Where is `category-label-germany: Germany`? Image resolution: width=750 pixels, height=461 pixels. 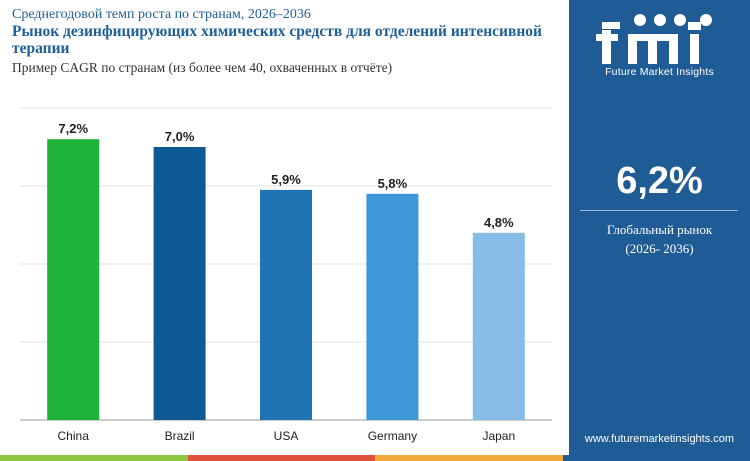
category-label-germany: Germany is located at coordinates (392, 436).